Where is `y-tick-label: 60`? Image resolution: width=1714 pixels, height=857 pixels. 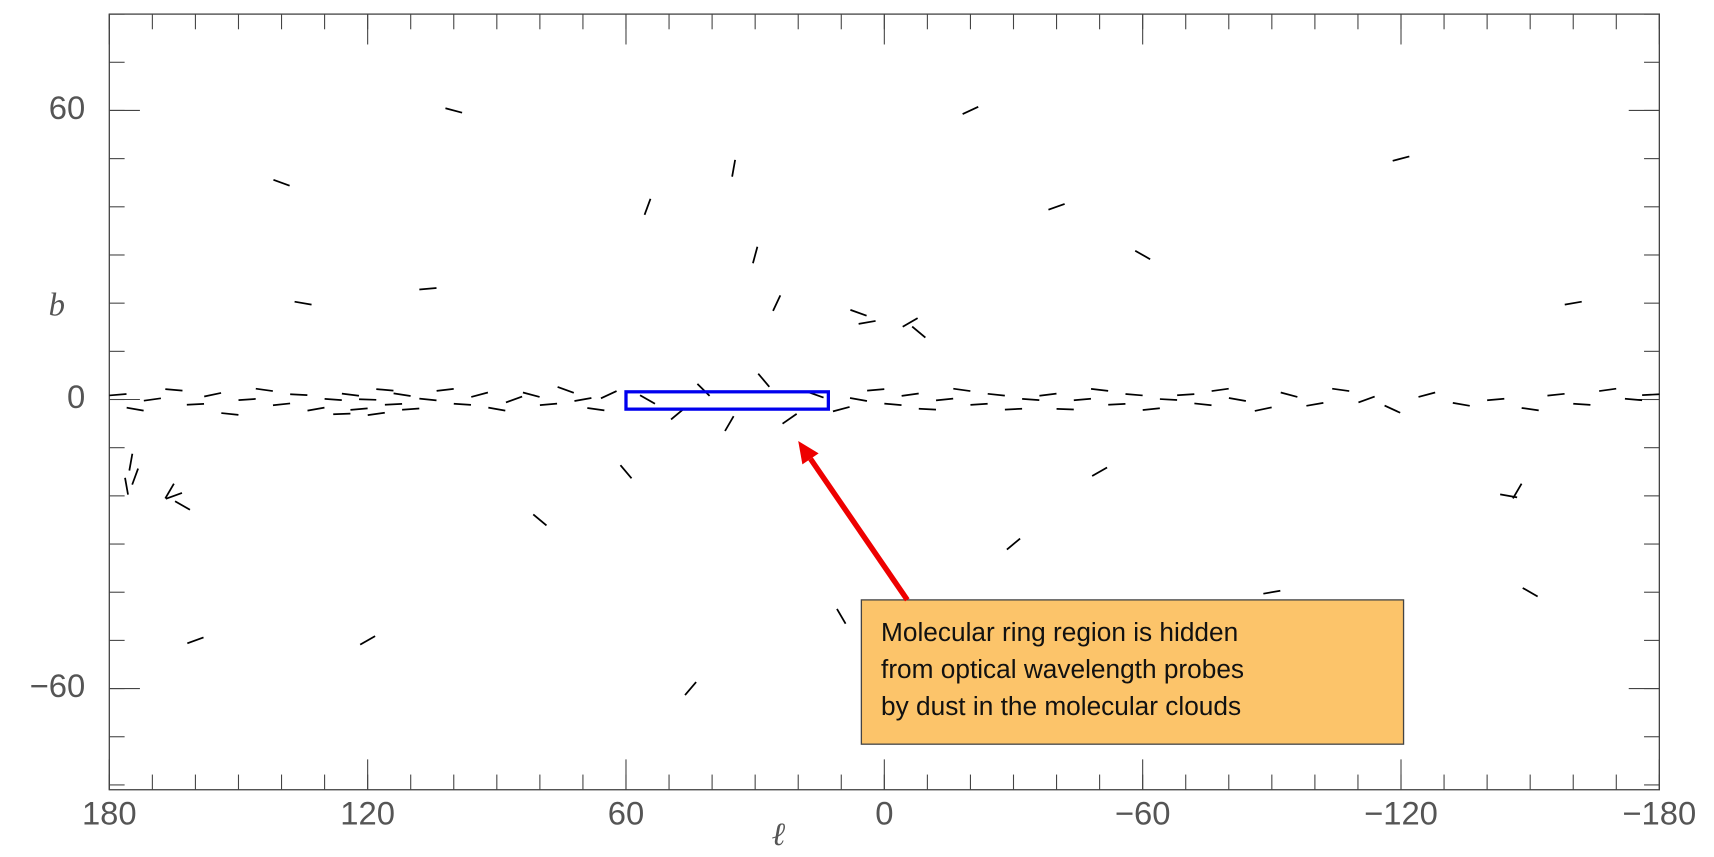
y-tick-label: 60 is located at coordinates (67, 107).